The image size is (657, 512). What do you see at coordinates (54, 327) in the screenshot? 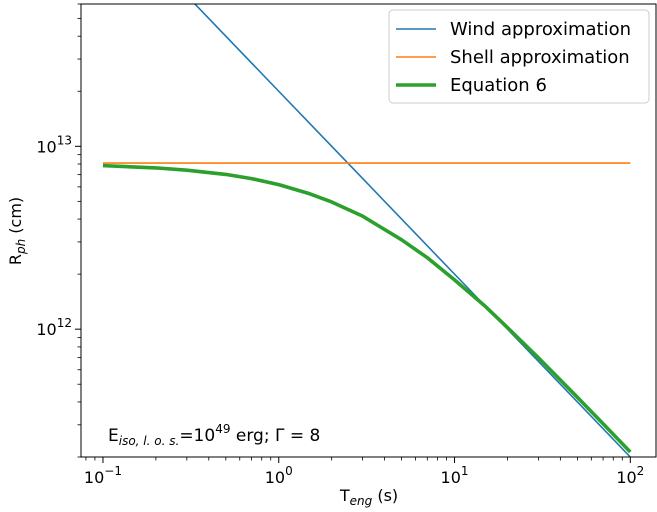
I see `y-tick-label: 1012` at bounding box center [54, 327].